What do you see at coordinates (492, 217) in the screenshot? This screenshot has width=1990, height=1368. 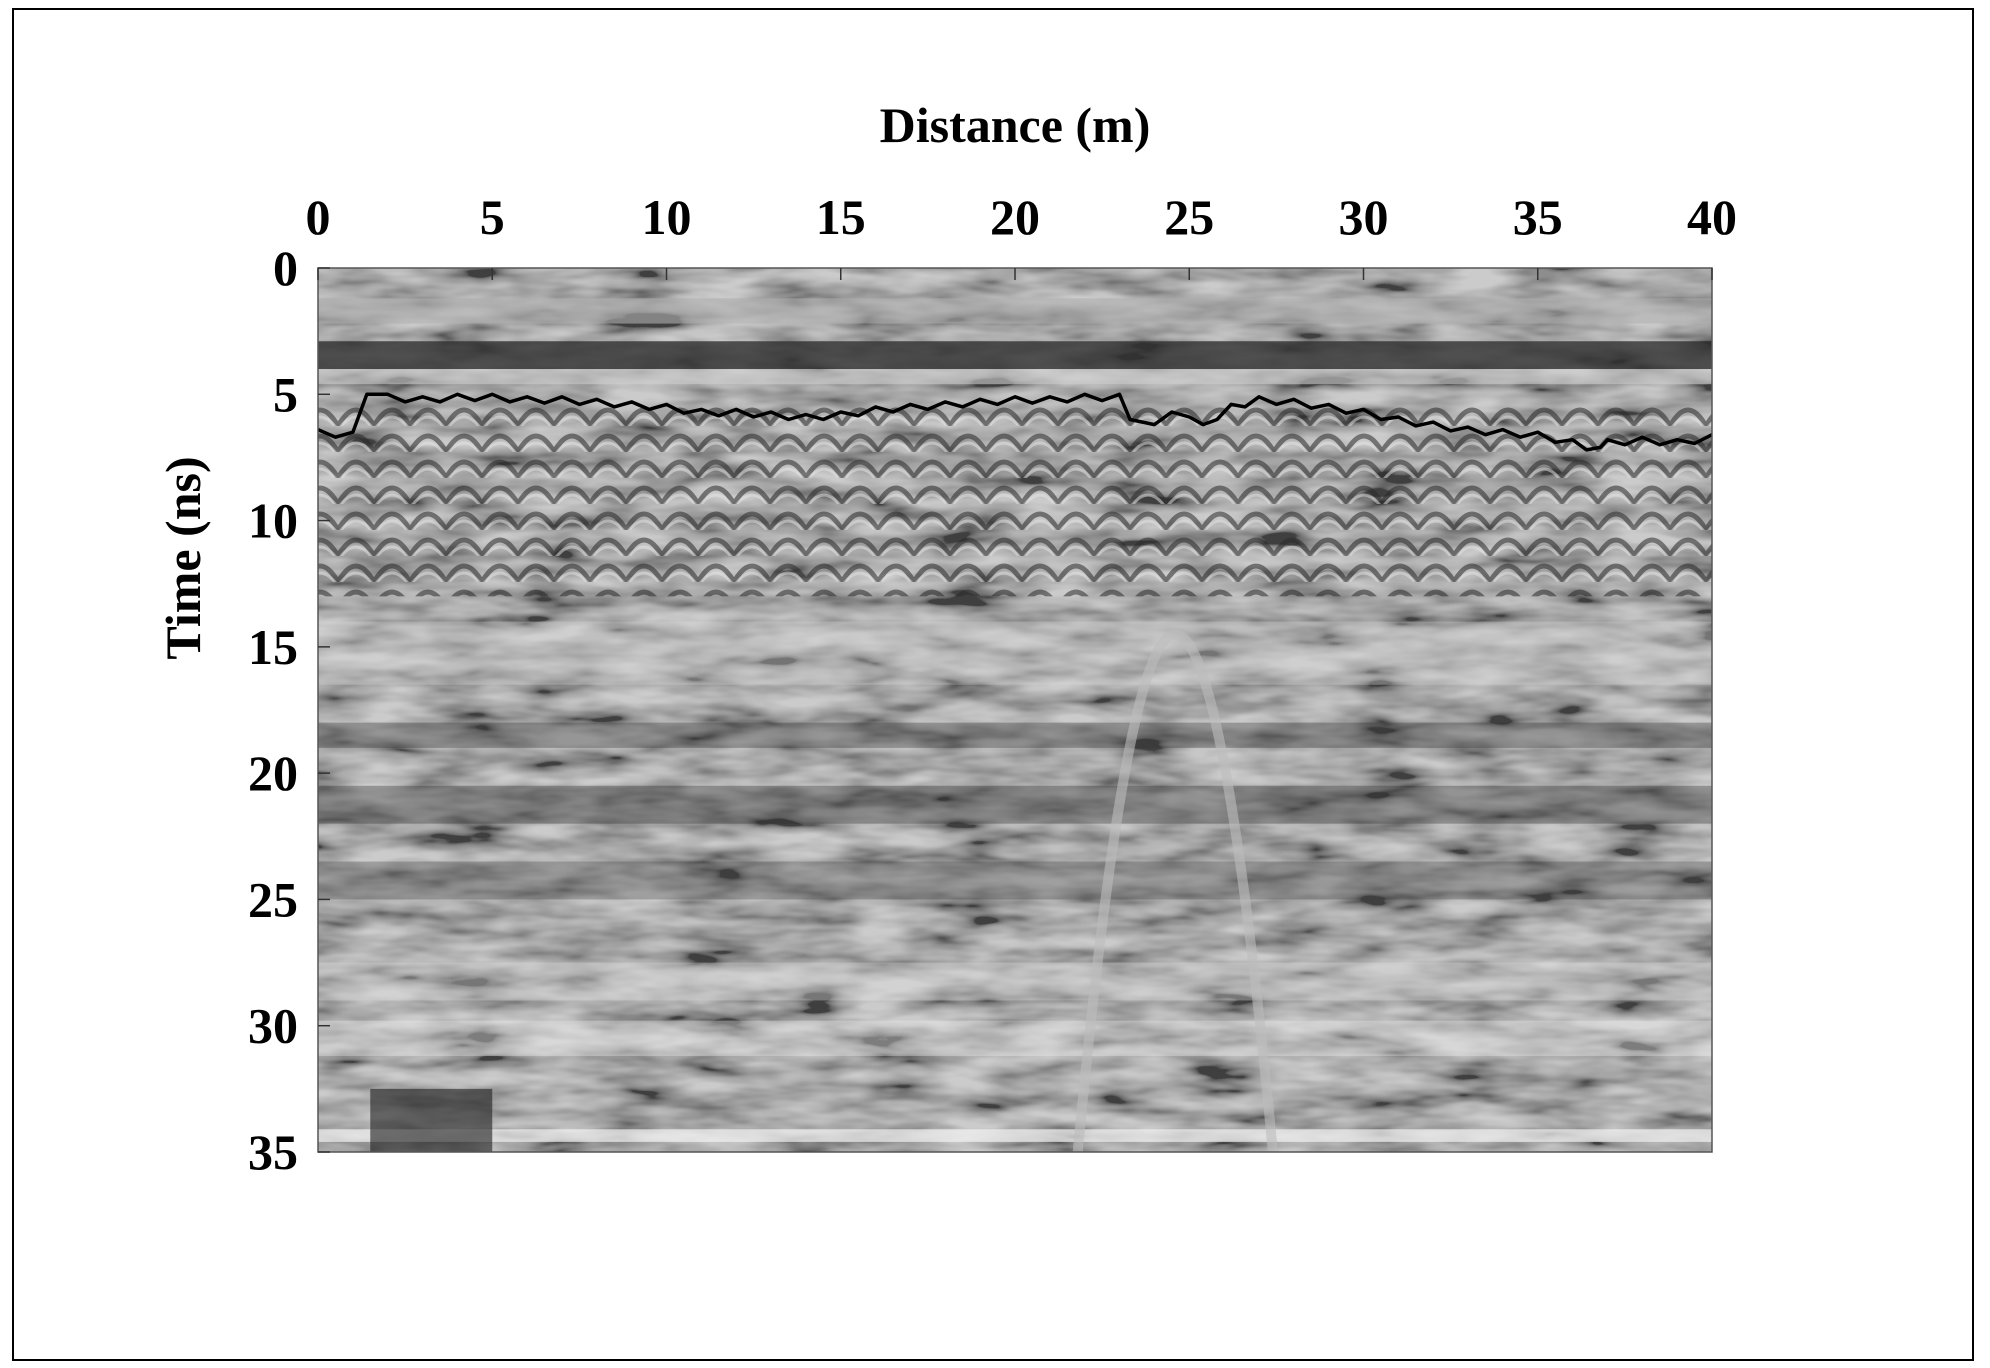 I see `x-tick-label: 5` at bounding box center [492, 217].